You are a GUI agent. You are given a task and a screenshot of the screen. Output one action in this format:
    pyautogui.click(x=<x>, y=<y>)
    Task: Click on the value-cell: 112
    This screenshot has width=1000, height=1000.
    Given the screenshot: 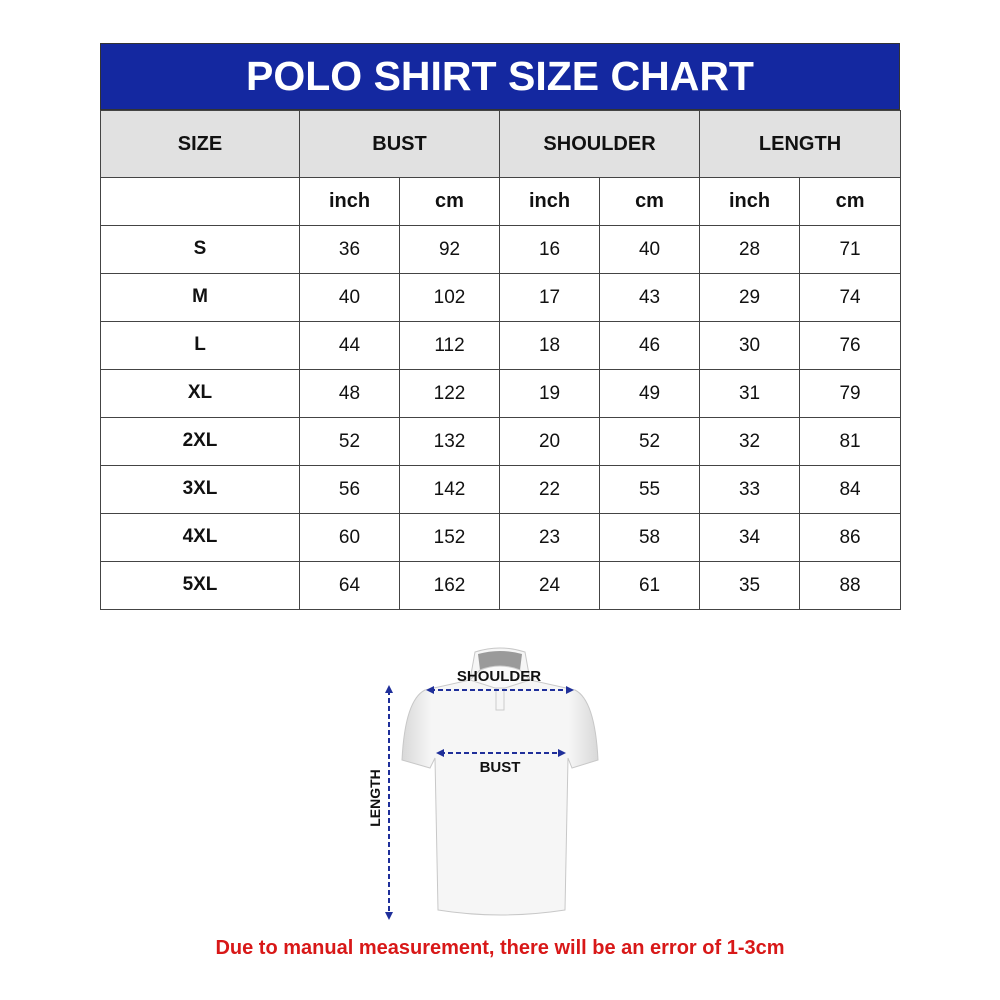 What is the action you would take?
    pyautogui.click(x=449, y=345)
    